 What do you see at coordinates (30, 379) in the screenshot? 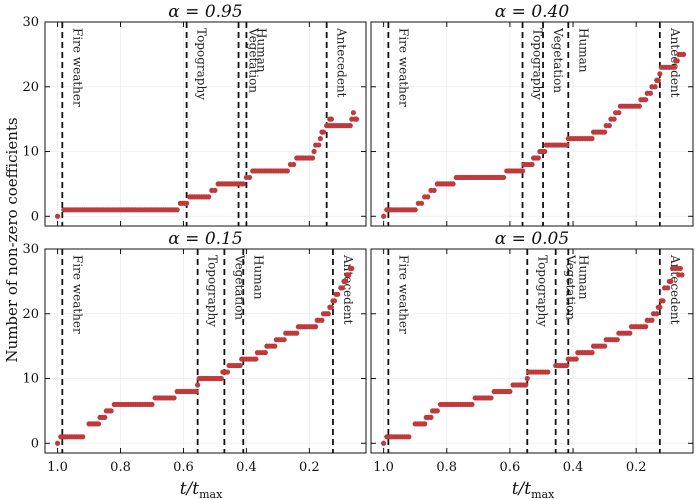
I see `y-tick-label: 10` at bounding box center [30, 379].